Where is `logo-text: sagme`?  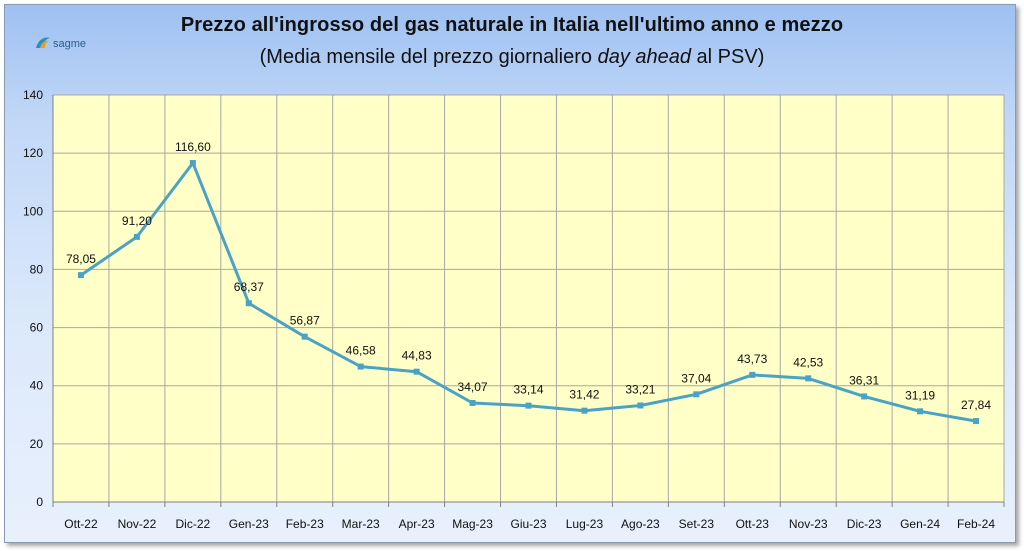 logo-text: sagme is located at coordinates (70, 44).